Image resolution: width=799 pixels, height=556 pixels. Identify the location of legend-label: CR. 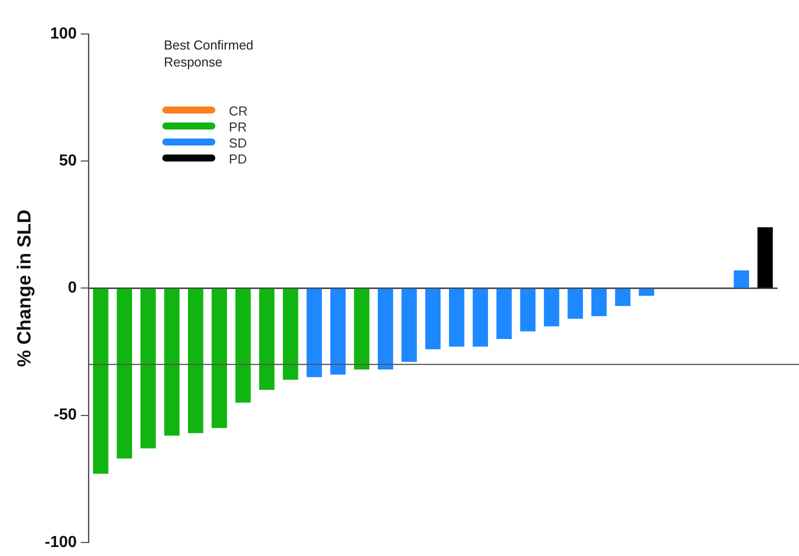
(238, 111).